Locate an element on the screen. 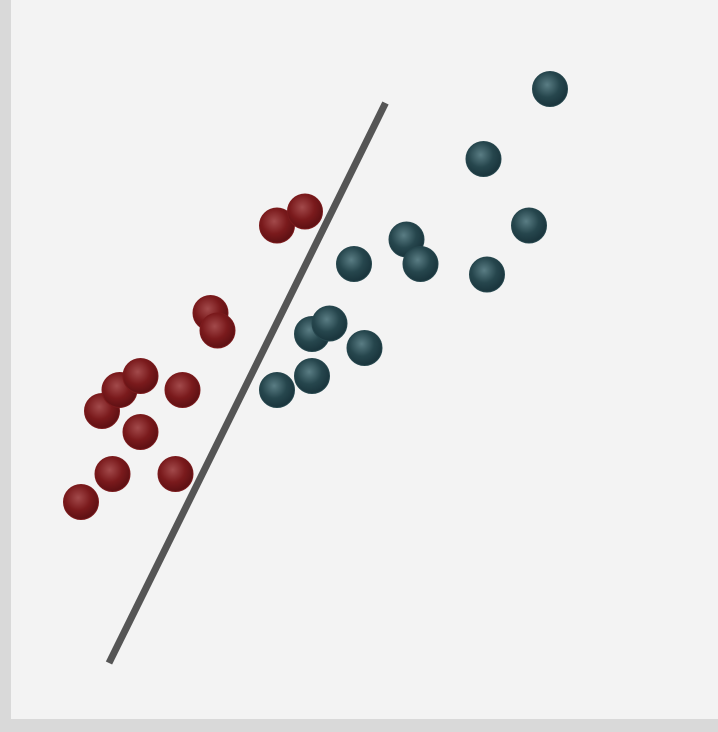 This screenshot has width=718, height=732. left-axis-bar is located at coordinates (5, 366).